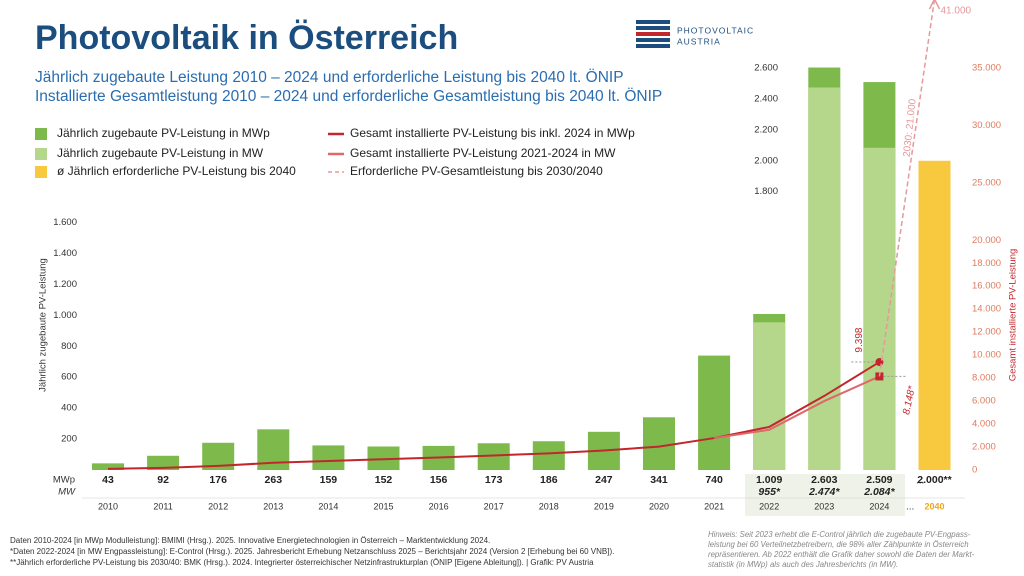  I want to click on logo-text: AUSTRIA, so click(699, 41).